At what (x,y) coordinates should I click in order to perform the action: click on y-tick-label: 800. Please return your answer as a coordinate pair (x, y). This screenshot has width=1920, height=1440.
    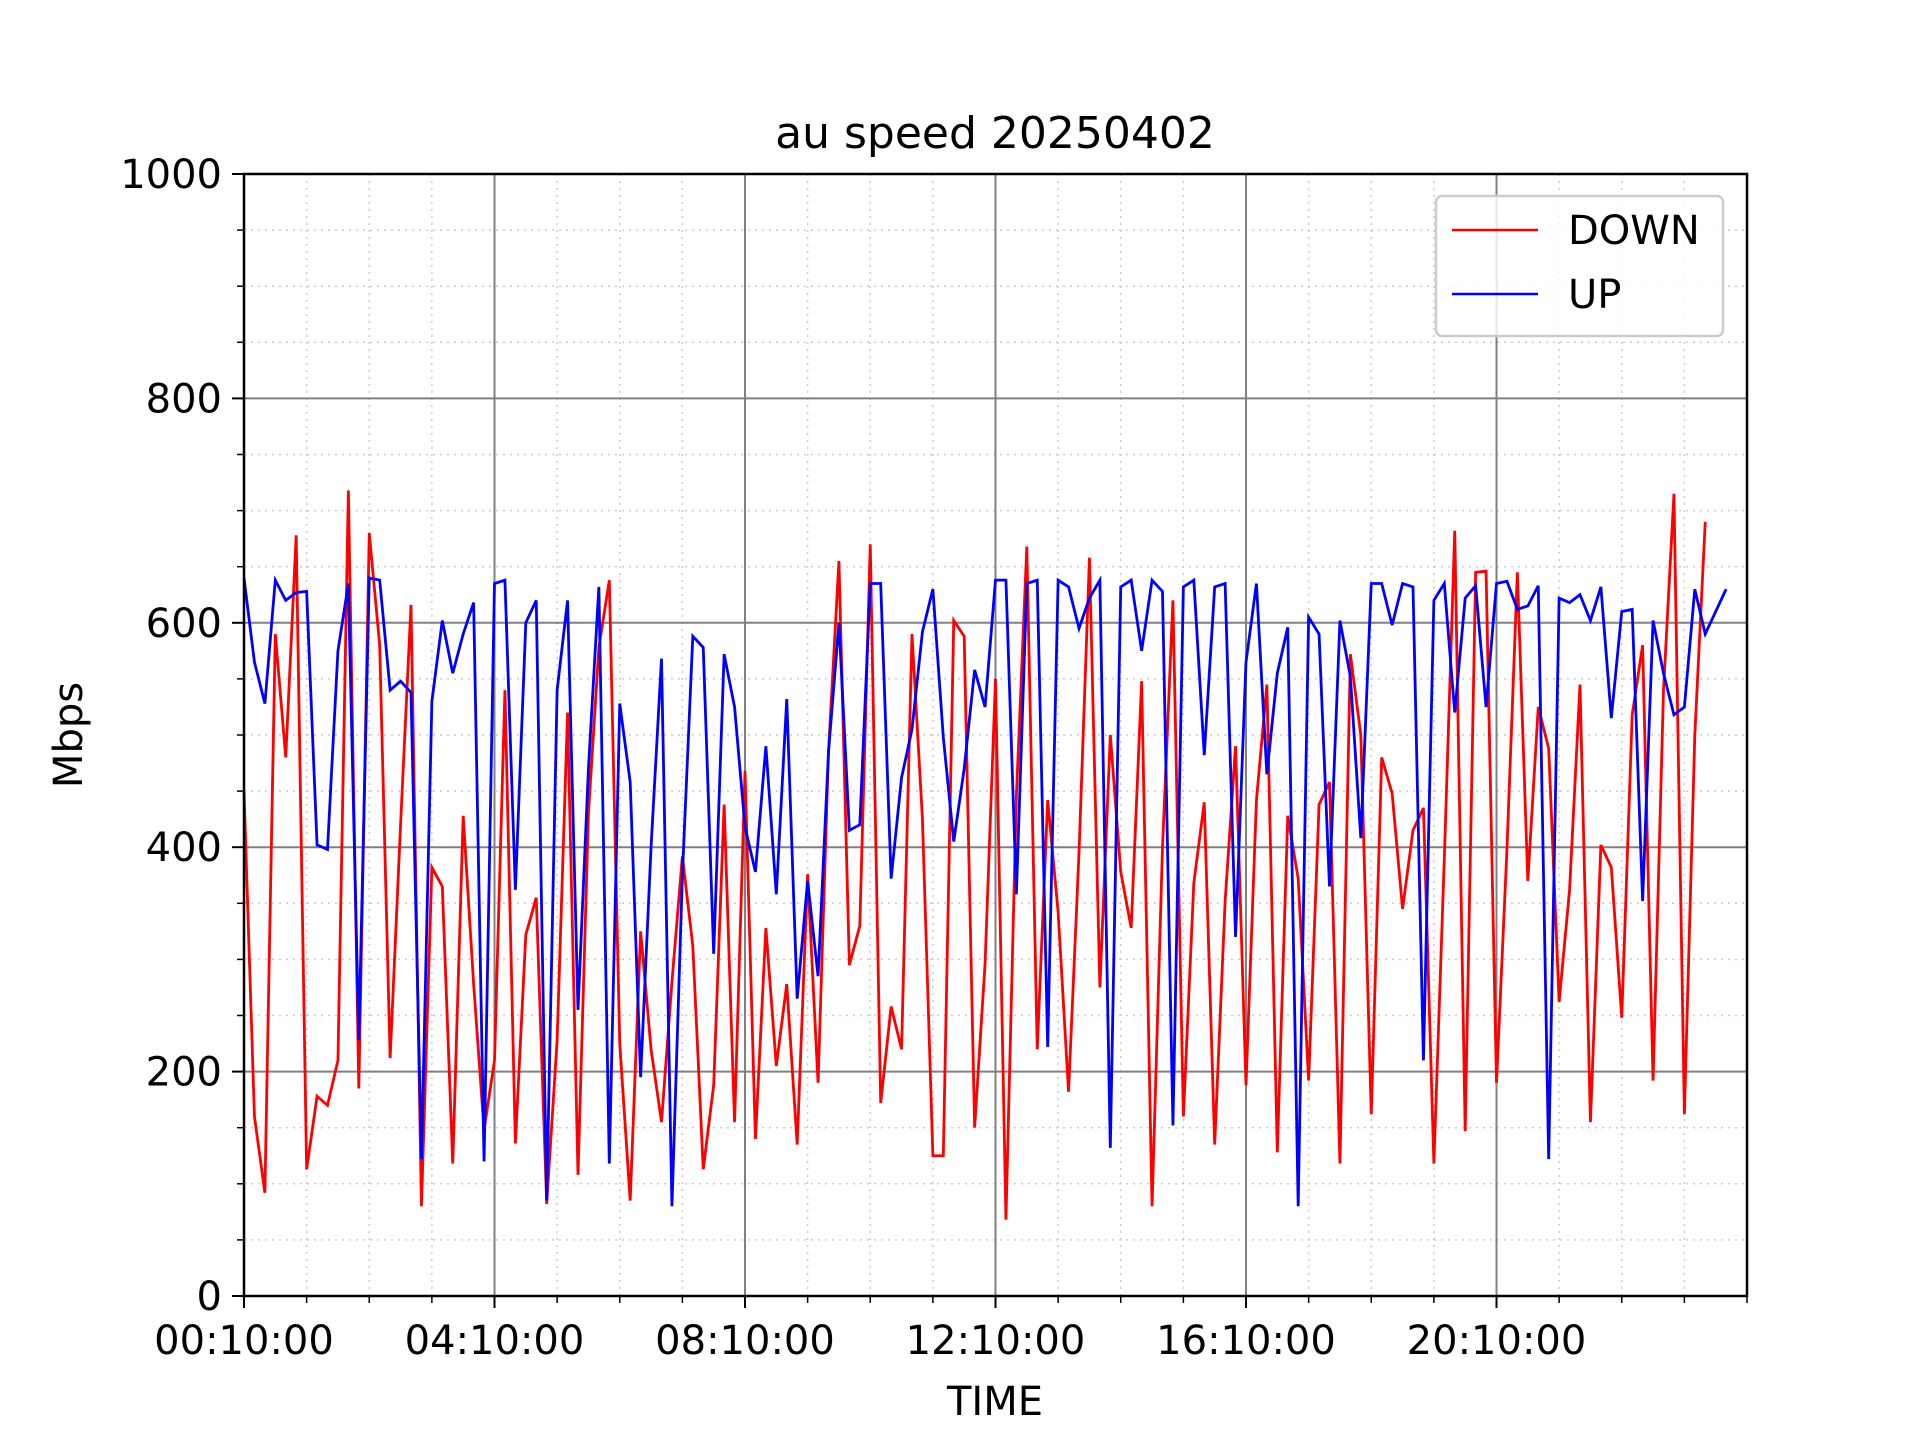
    Looking at the image, I should click on (184, 399).